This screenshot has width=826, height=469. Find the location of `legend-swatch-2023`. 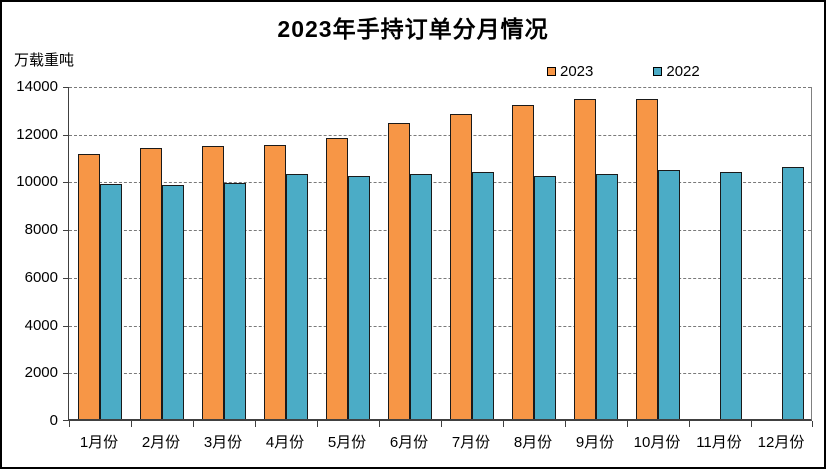

legend-swatch-2023 is located at coordinates (551, 71).